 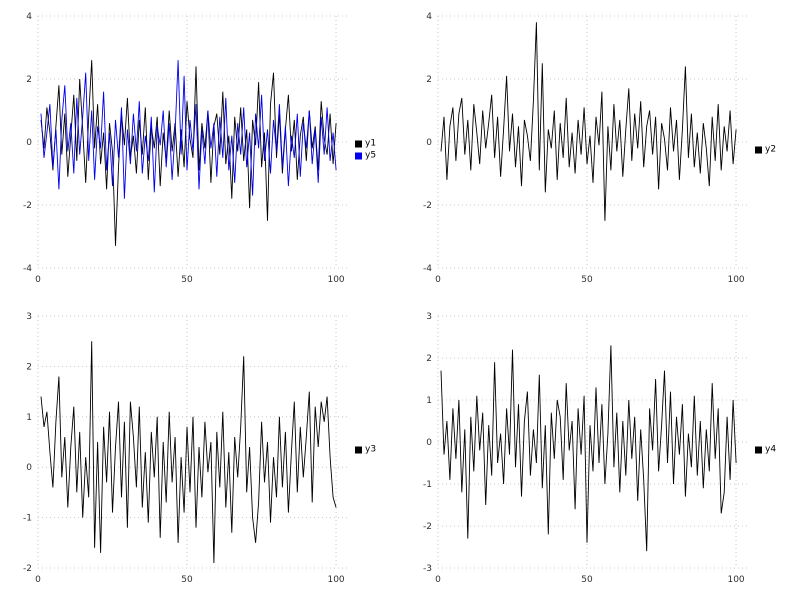 I want to click on series-line-y5, so click(x=188, y=129).